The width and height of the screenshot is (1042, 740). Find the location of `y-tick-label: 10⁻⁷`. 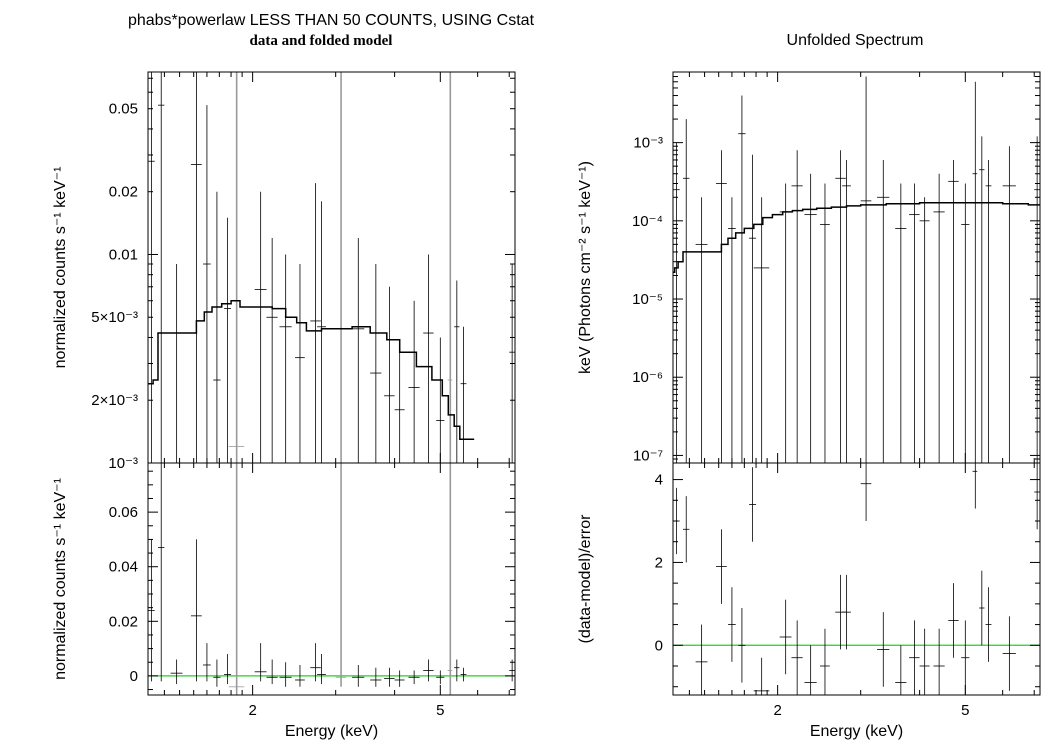

y-tick-label: 10⁻⁷ is located at coordinates (648, 455).